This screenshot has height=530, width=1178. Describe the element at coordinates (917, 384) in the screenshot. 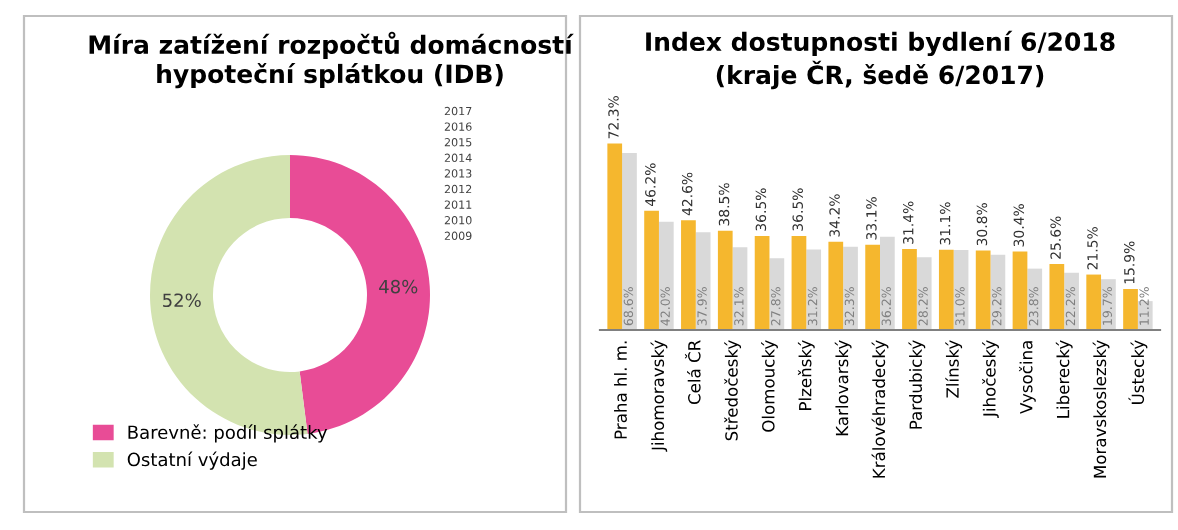

I see `x-tick-label: Pardubický` at that location.